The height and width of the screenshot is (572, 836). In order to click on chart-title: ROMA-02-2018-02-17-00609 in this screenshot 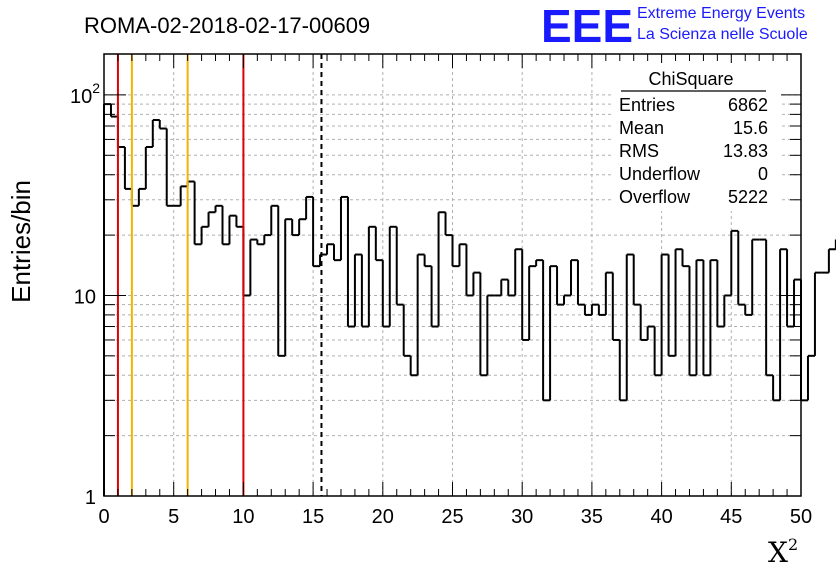, I will do `click(227, 25)`.